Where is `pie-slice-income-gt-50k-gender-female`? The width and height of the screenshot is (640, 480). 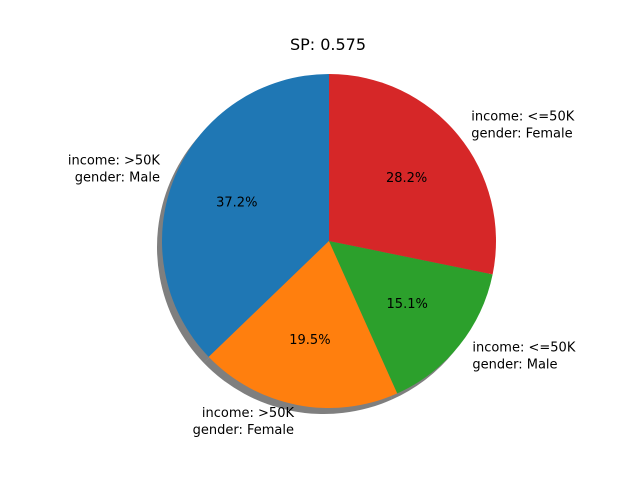
pie-slice-income-gt-50k-gender-female is located at coordinates (303, 325).